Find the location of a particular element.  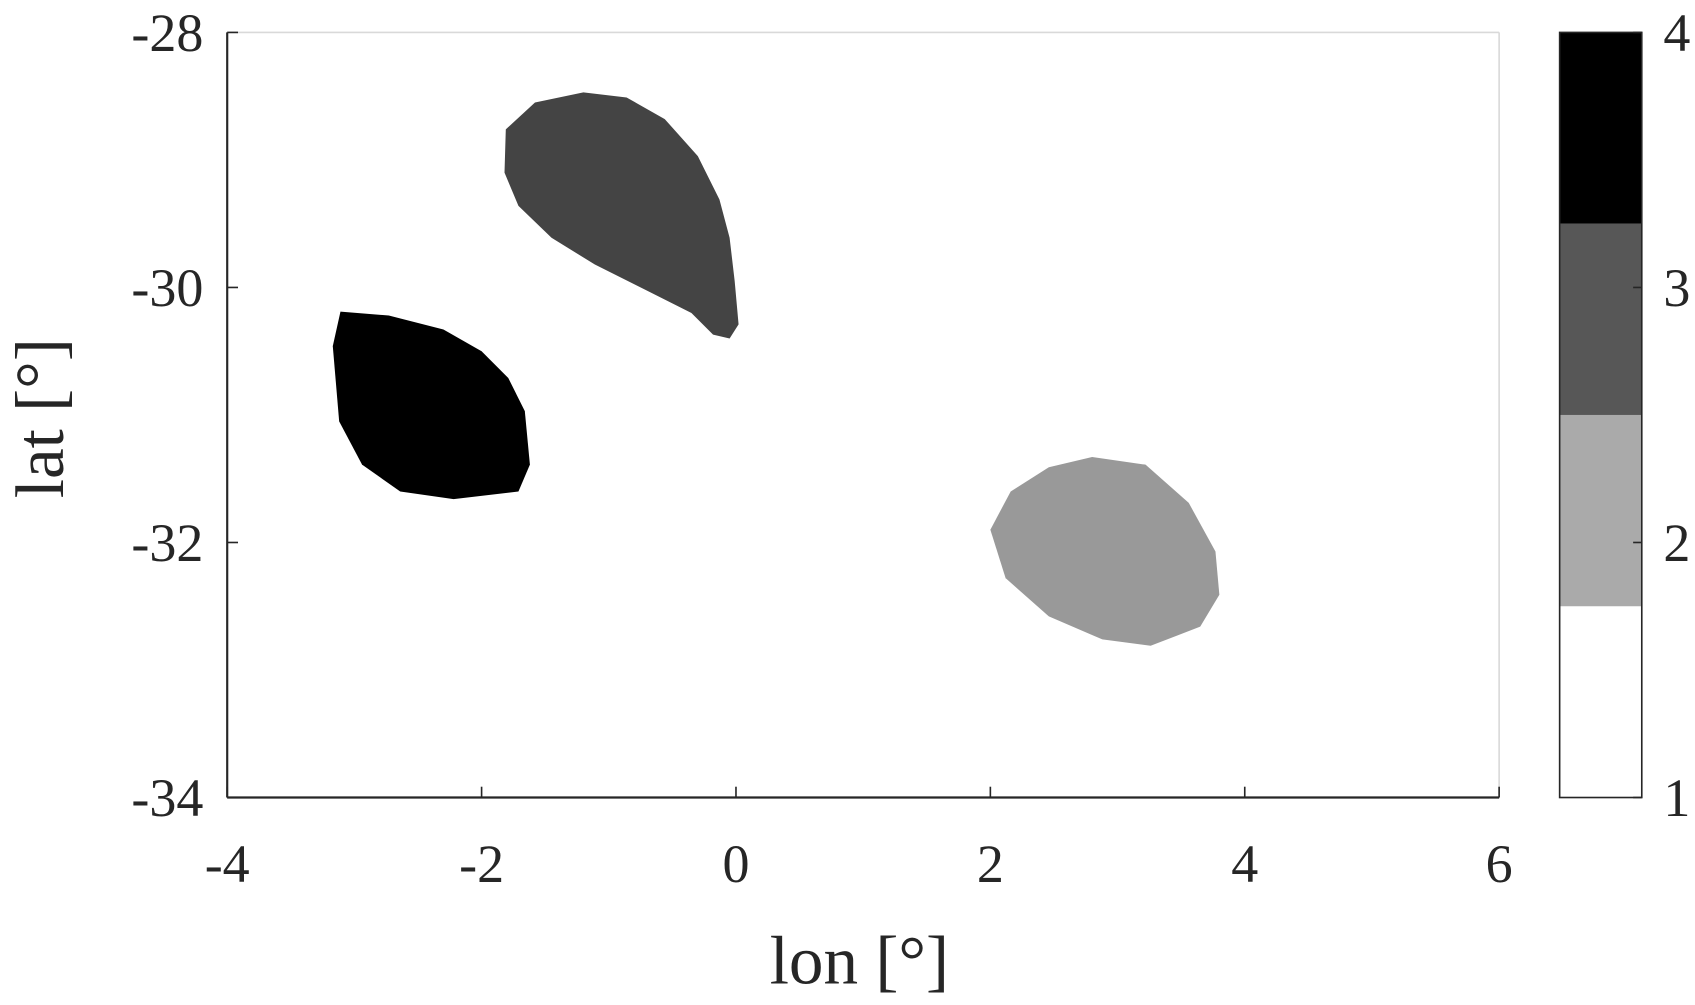

colorbar-frame is located at coordinates (1600, 415).